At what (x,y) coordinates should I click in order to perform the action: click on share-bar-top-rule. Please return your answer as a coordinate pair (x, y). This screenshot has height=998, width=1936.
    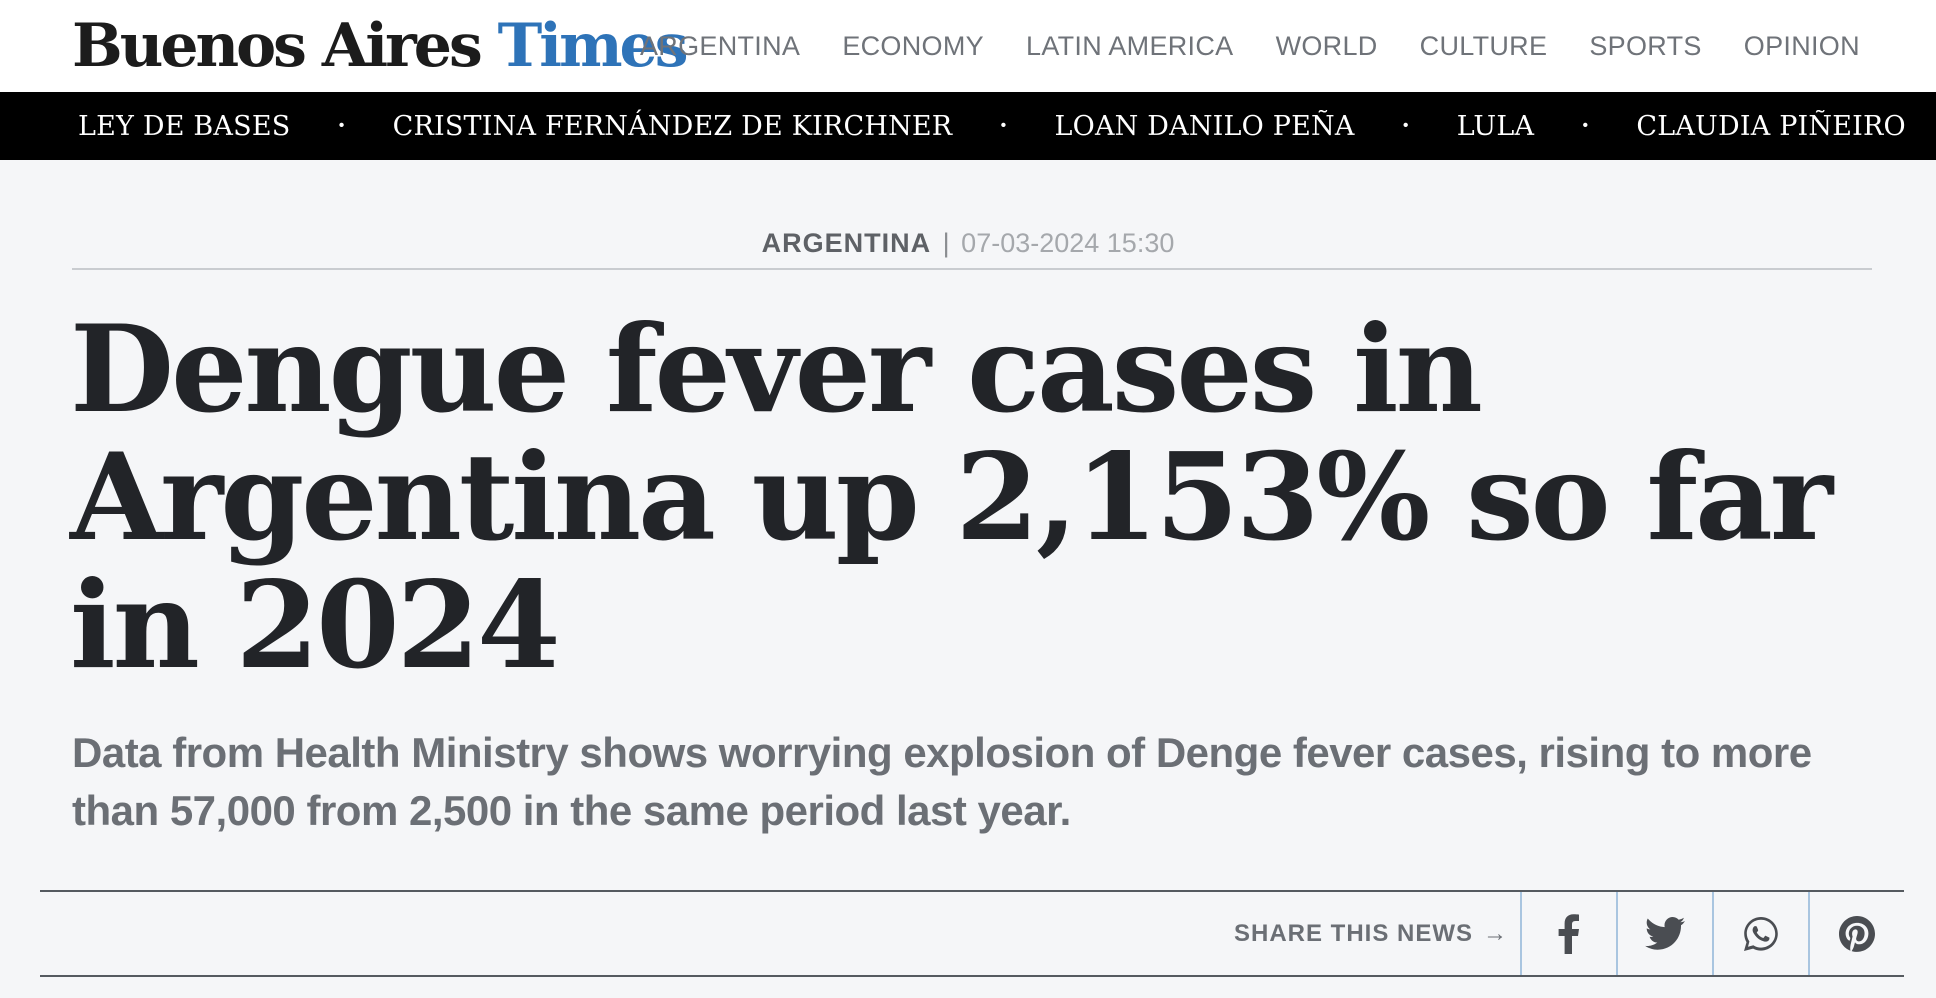
    Looking at the image, I should click on (972, 891).